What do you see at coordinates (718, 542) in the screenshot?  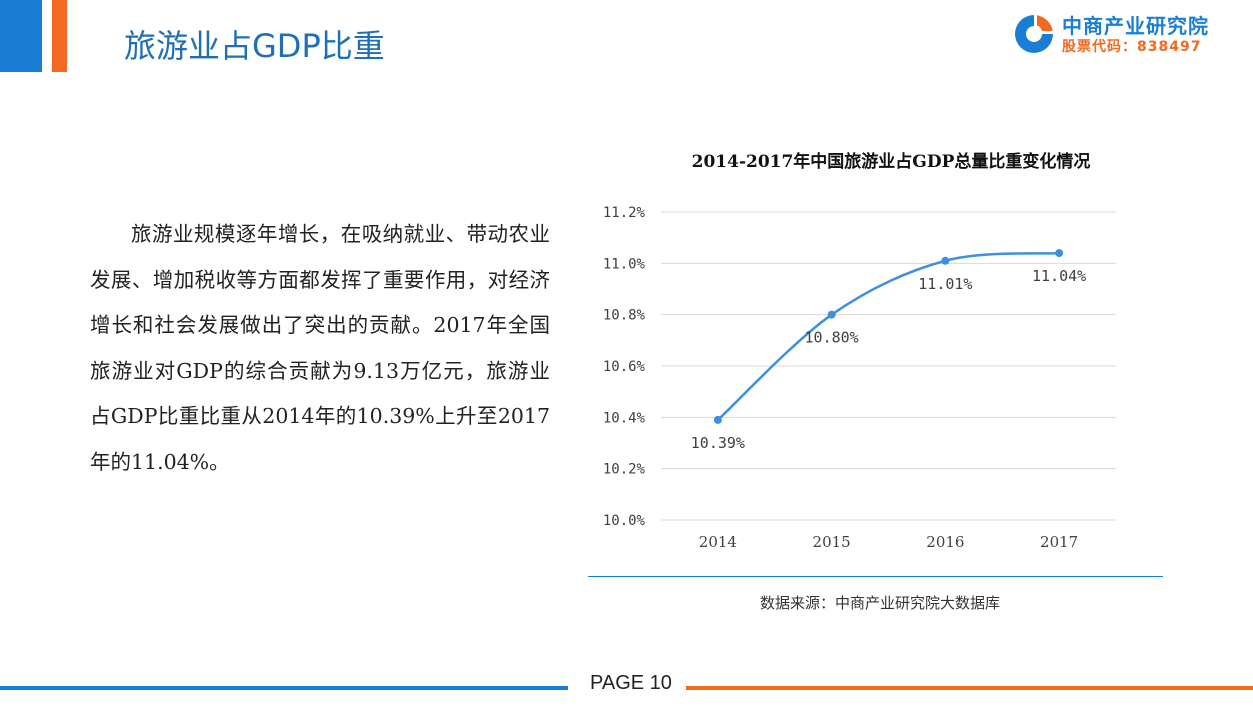 I see `x-tick-label: 2014` at bounding box center [718, 542].